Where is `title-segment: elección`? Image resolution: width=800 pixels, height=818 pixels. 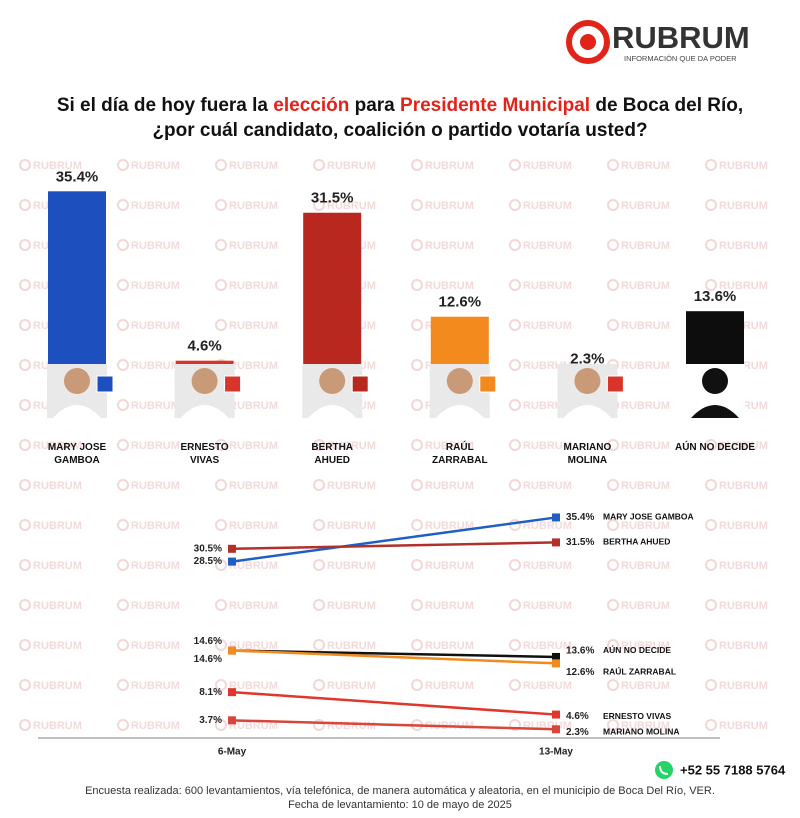
title-segment: elección is located at coordinates (311, 105).